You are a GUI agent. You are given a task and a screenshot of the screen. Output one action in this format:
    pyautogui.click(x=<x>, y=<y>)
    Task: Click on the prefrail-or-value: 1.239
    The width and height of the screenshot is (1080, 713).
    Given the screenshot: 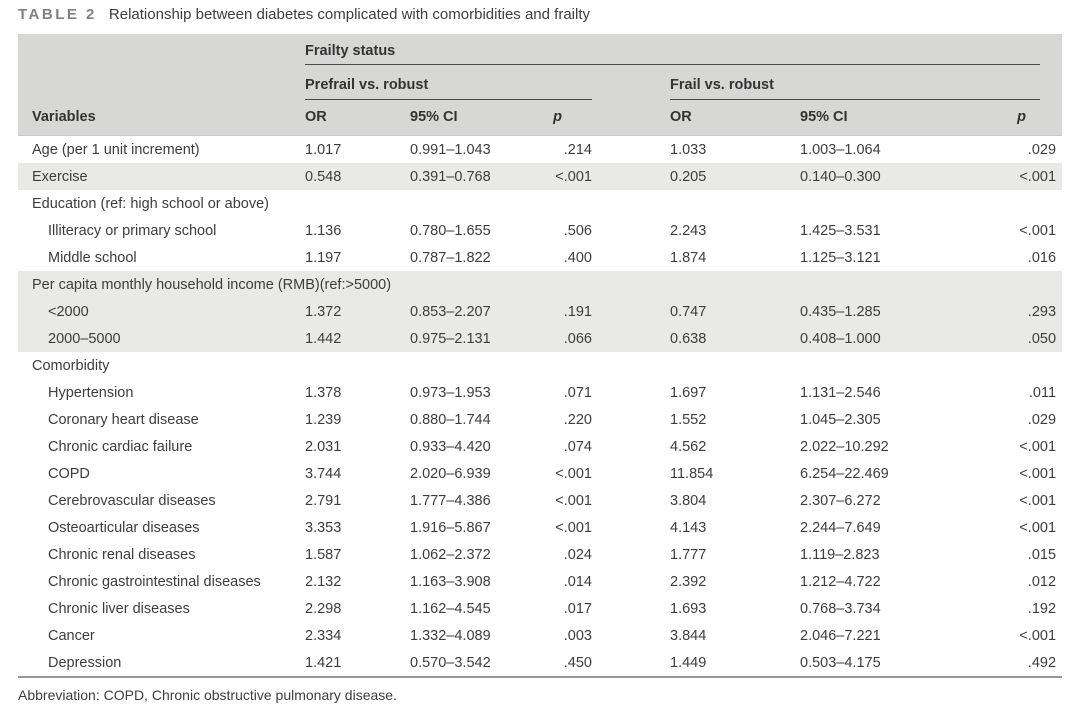 What is the action you would take?
    pyautogui.click(x=357, y=419)
    